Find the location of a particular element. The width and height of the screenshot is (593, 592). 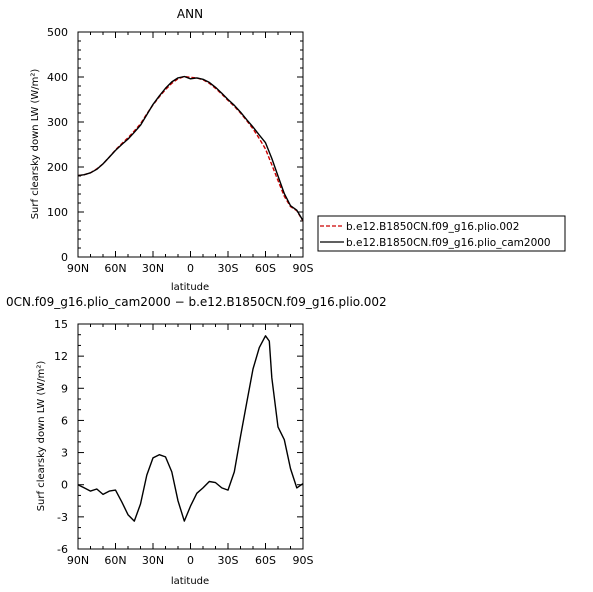

top-x-axis-label: latitude is located at coordinates (190, 287).